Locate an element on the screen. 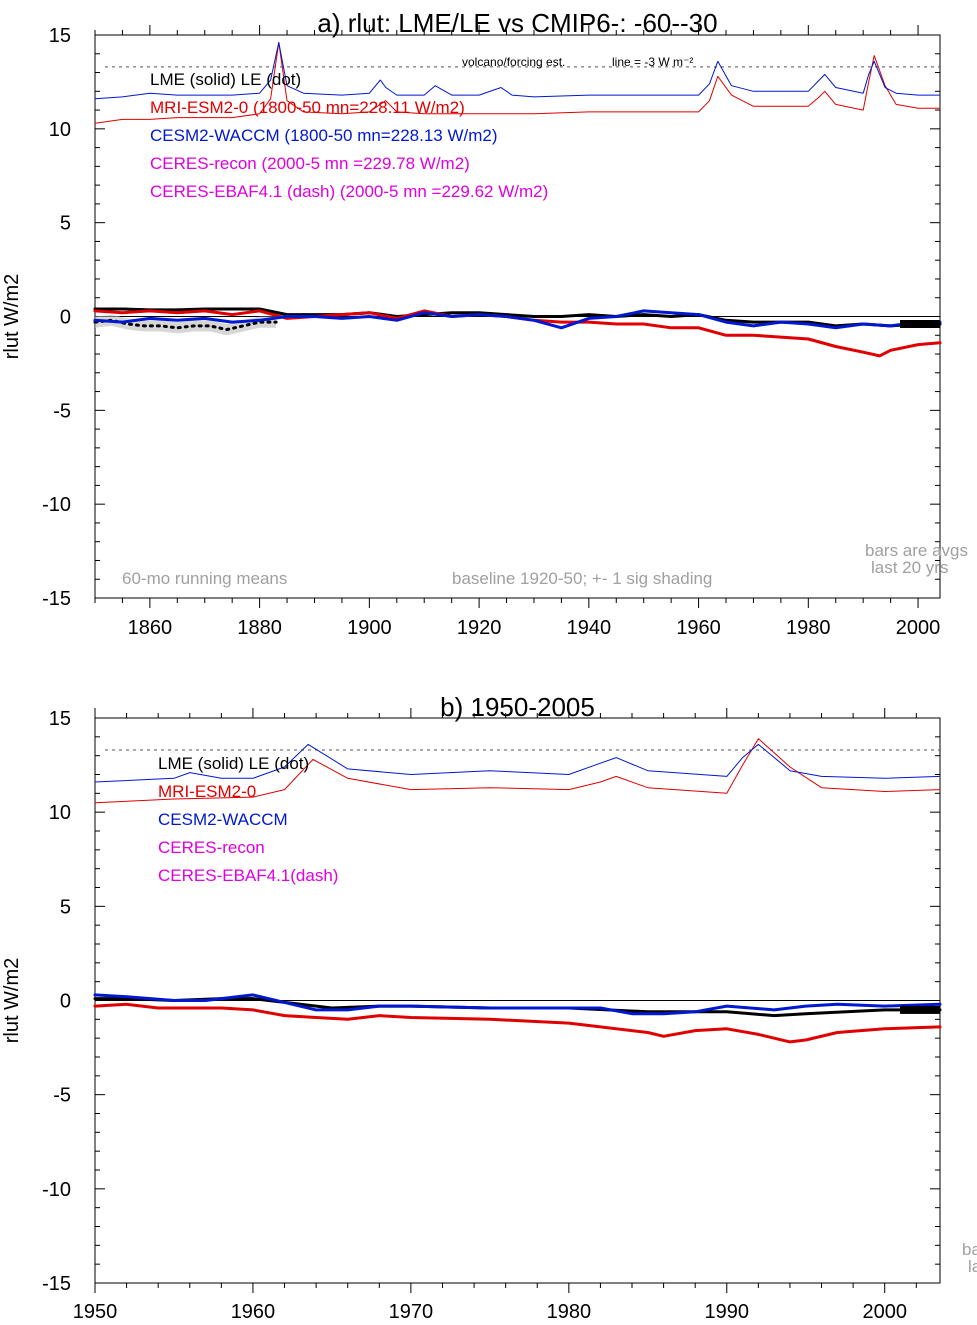 Image resolution: width=977 pixels, height=1325 pixels. chart-title: a) rlut: LME/LE vs CMIP6-: -60--30 is located at coordinates (517, 23).